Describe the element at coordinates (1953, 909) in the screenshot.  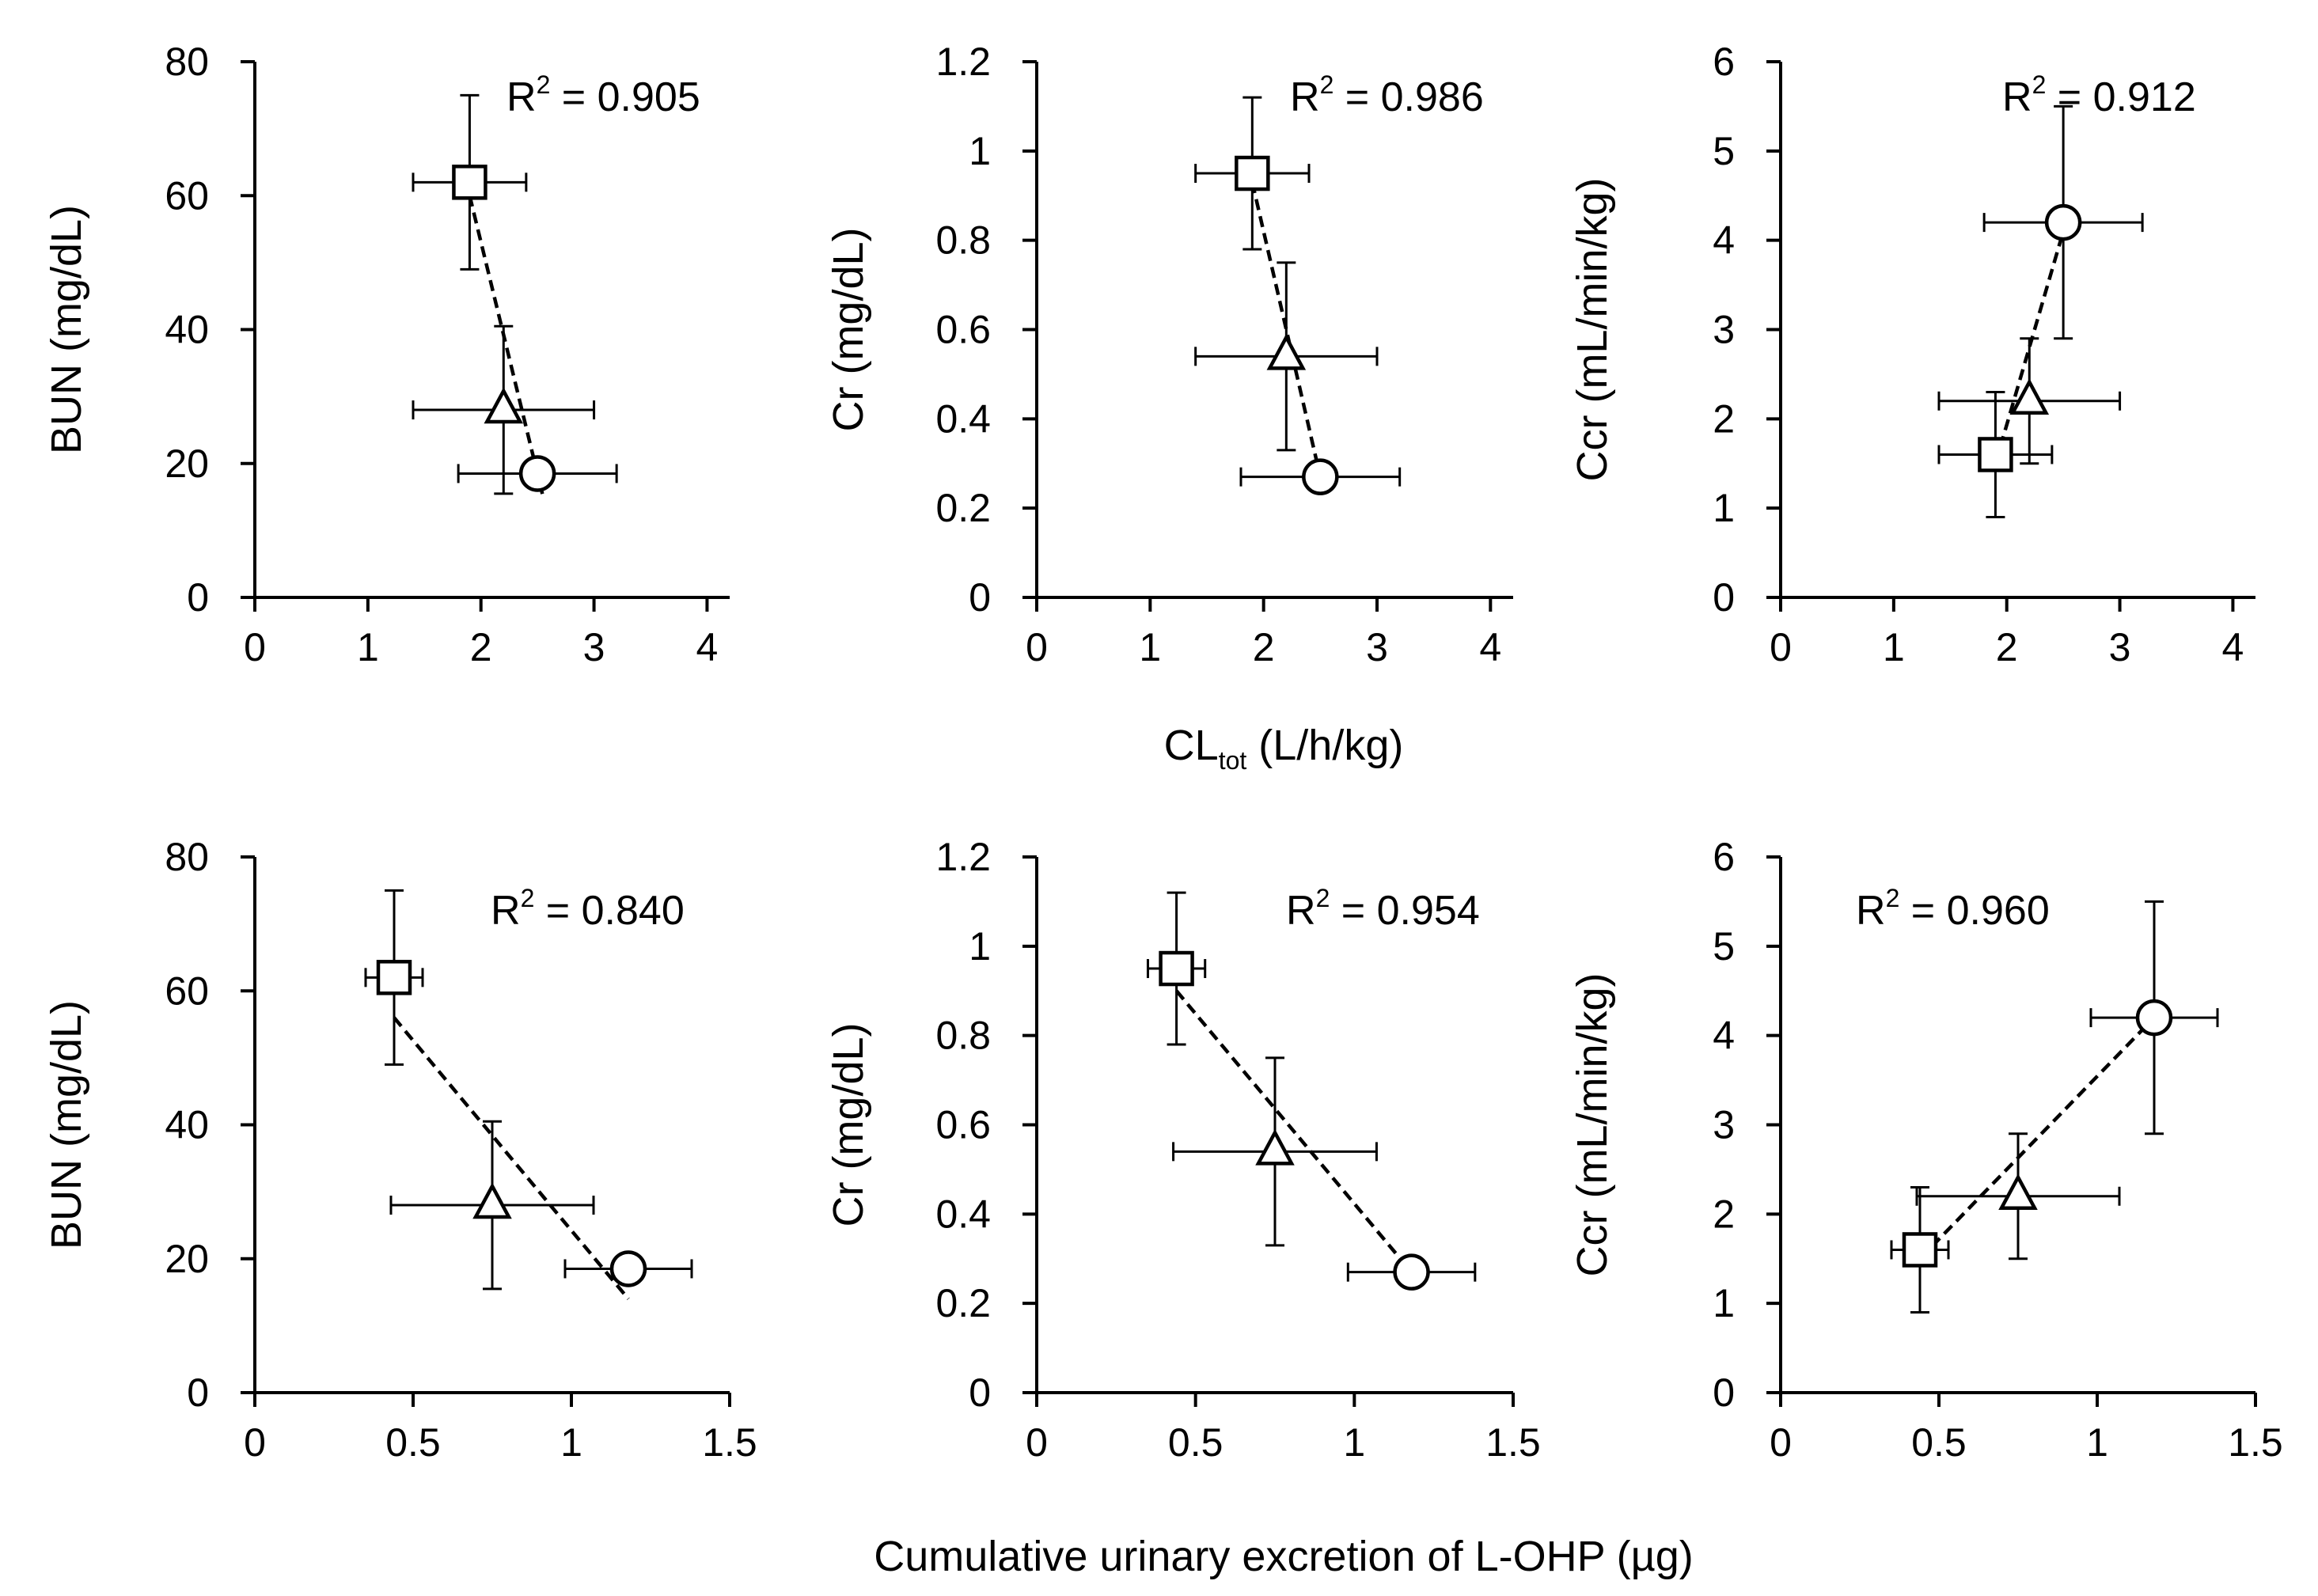
I see `r-squared-label: R2 = 0.960` at that location.